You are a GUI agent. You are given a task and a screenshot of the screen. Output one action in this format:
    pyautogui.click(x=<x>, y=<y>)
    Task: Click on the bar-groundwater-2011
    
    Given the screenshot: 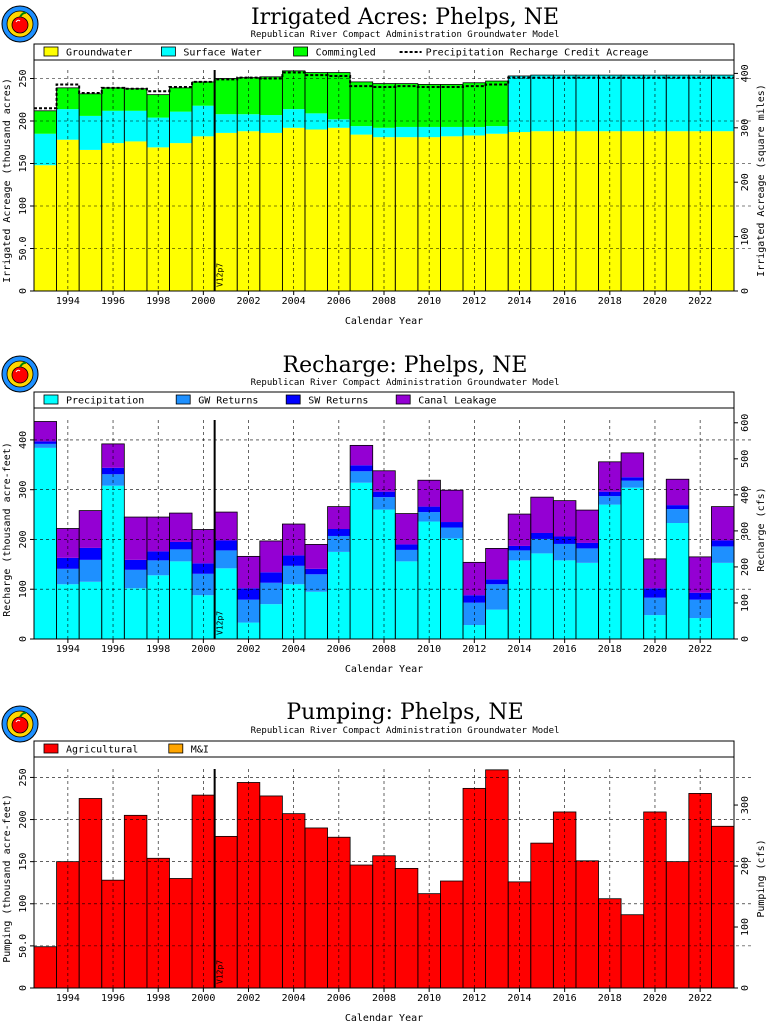 What is the action you would take?
    pyautogui.click(x=452, y=213)
    